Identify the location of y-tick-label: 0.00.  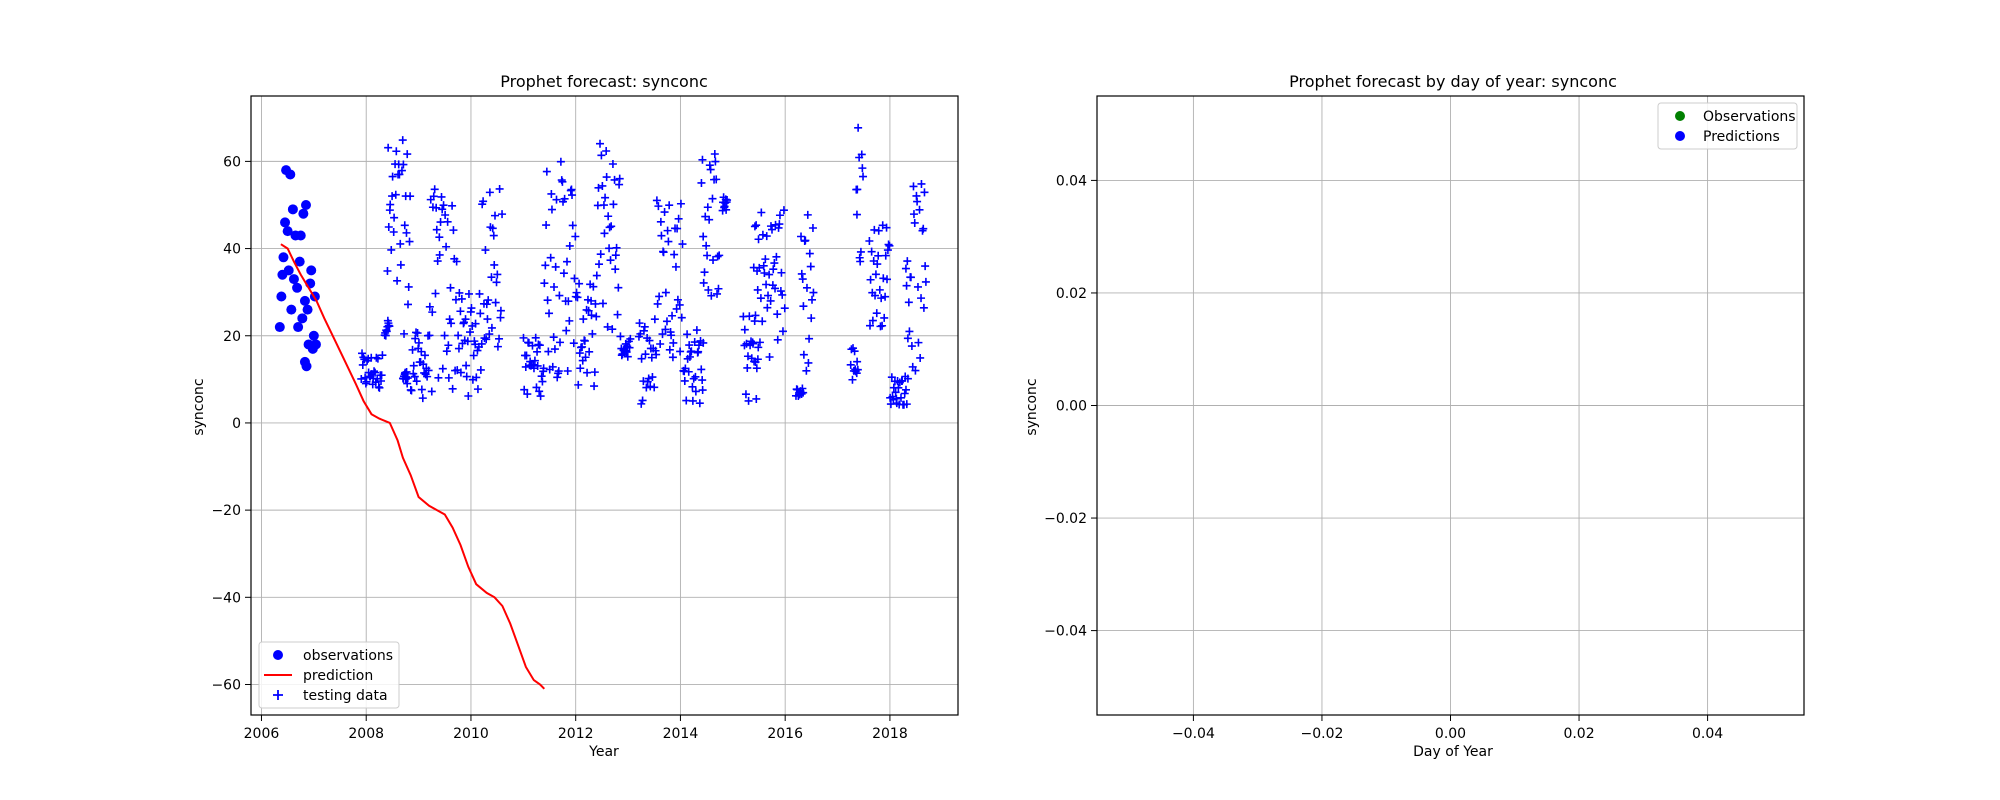
(1071, 407).